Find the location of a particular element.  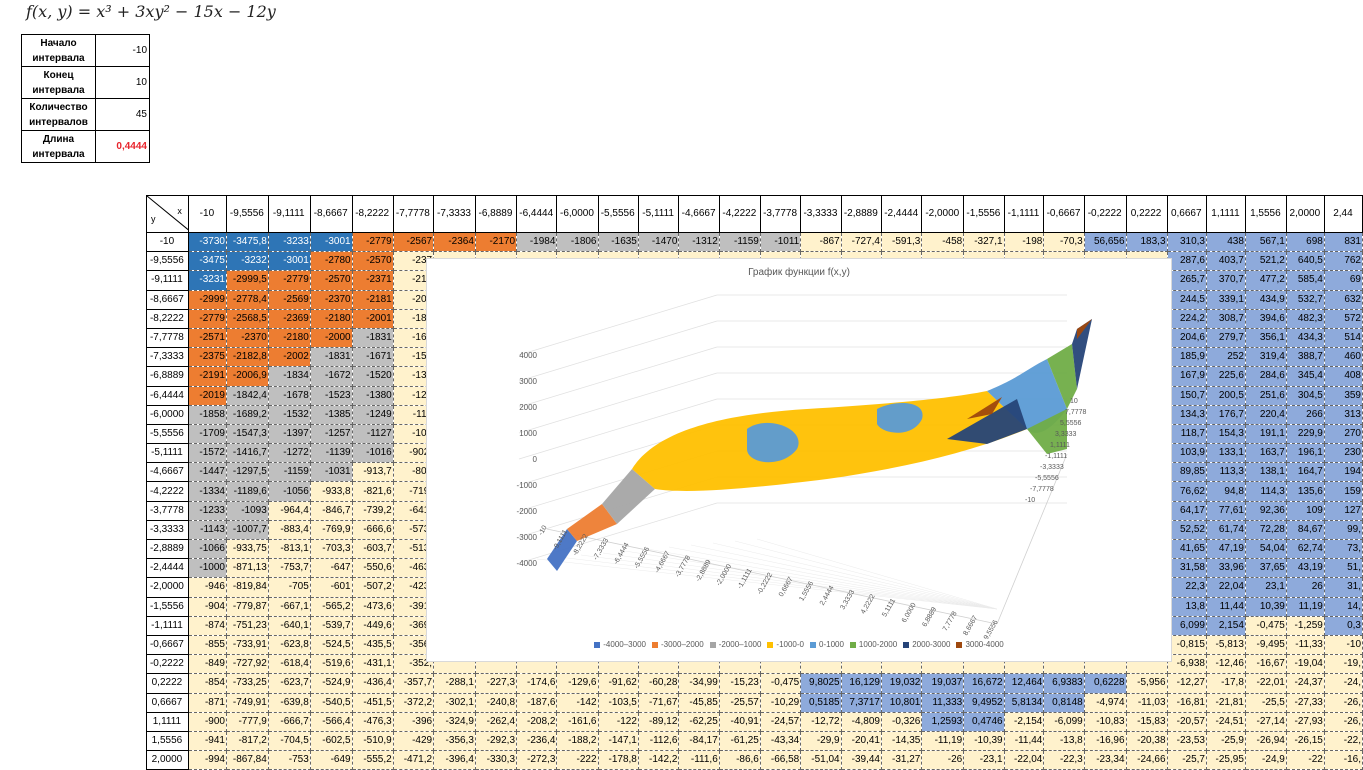

value-cell: -324,9 is located at coordinates (454, 721).